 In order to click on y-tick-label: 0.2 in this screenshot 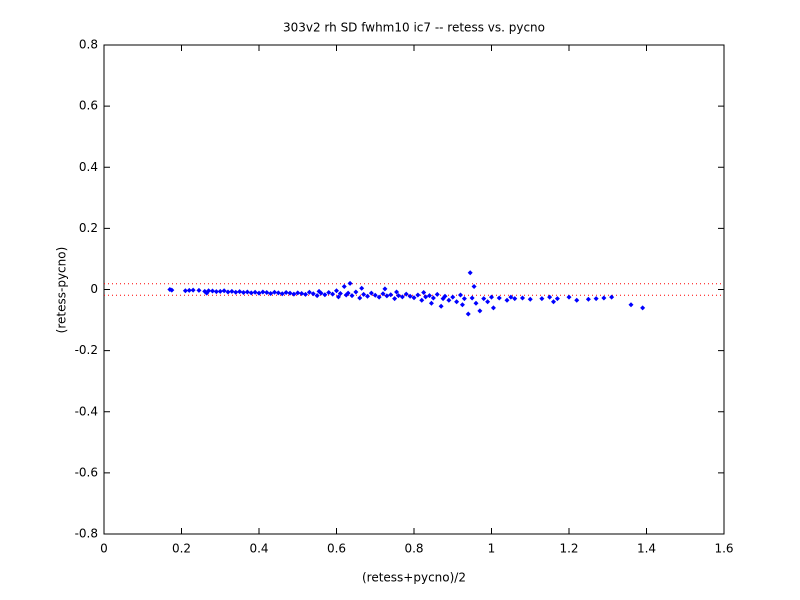, I will do `click(88, 228)`.